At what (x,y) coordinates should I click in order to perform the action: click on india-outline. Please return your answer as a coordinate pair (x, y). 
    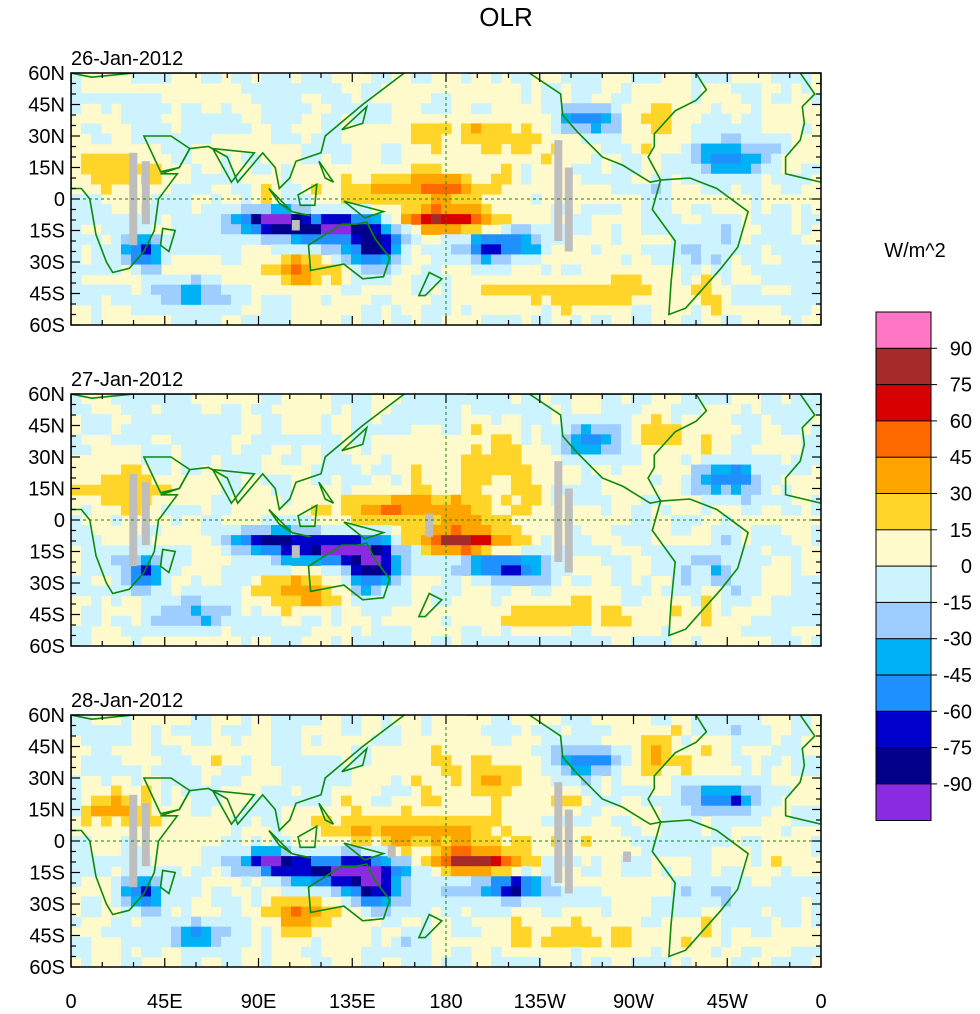
    Looking at the image, I should click on (233, 165).